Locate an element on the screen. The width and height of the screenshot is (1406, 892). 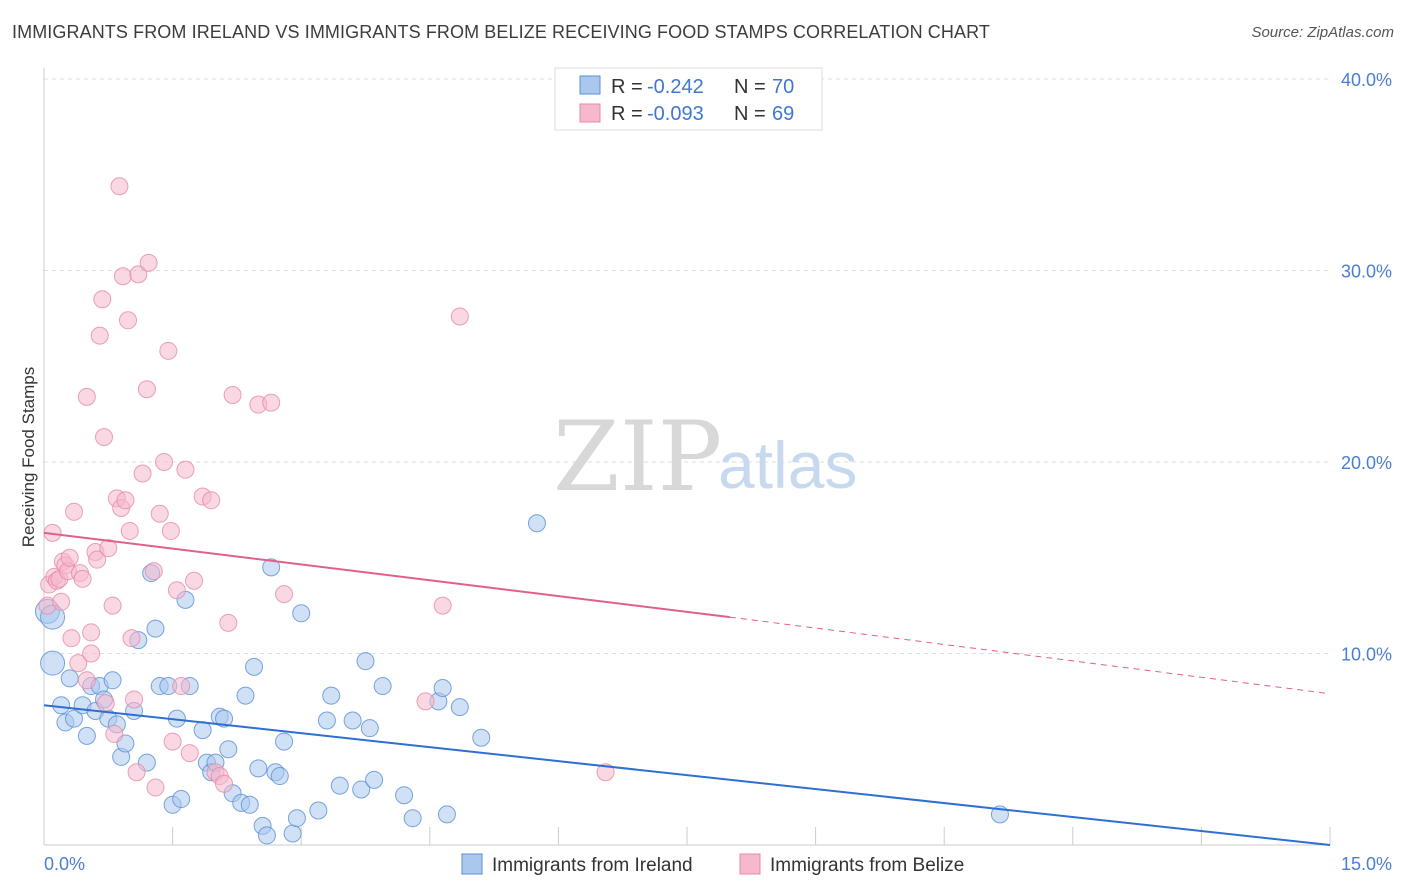
legend-swatch-ireland is located at coordinates (590, 85).